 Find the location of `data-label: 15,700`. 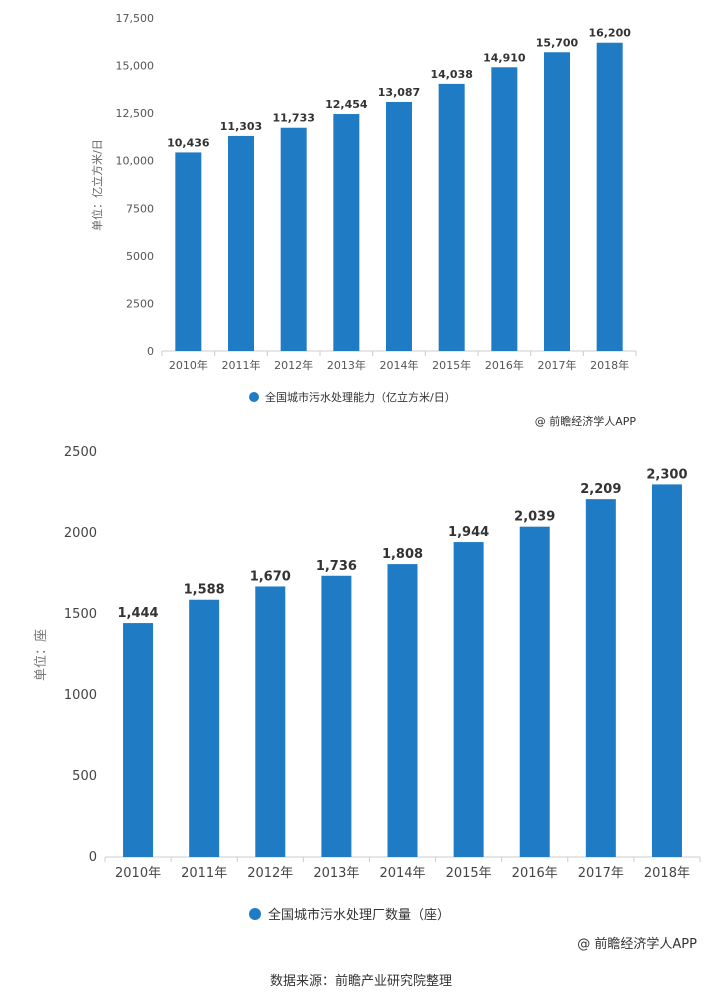

data-label: 15,700 is located at coordinates (557, 42).